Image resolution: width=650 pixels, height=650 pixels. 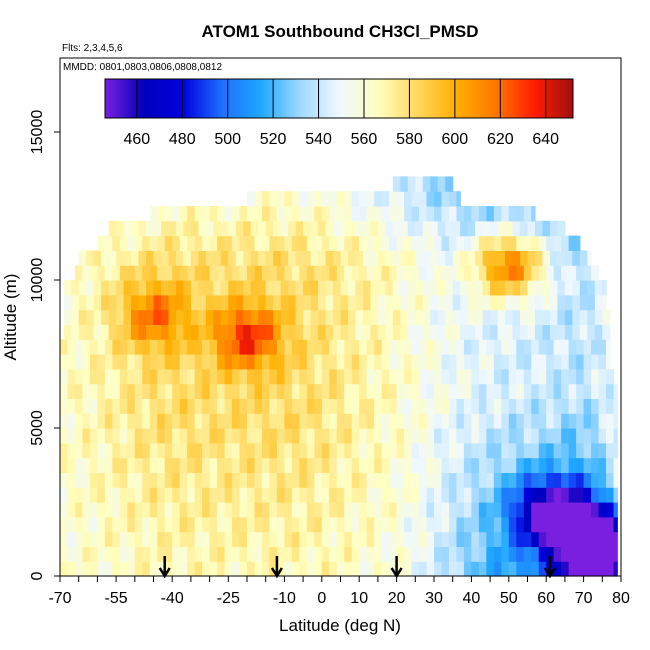 What do you see at coordinates (182, 139) in the screenshot?
I see `colorbar-tick-label: 480` at bounding box center [182, 139].